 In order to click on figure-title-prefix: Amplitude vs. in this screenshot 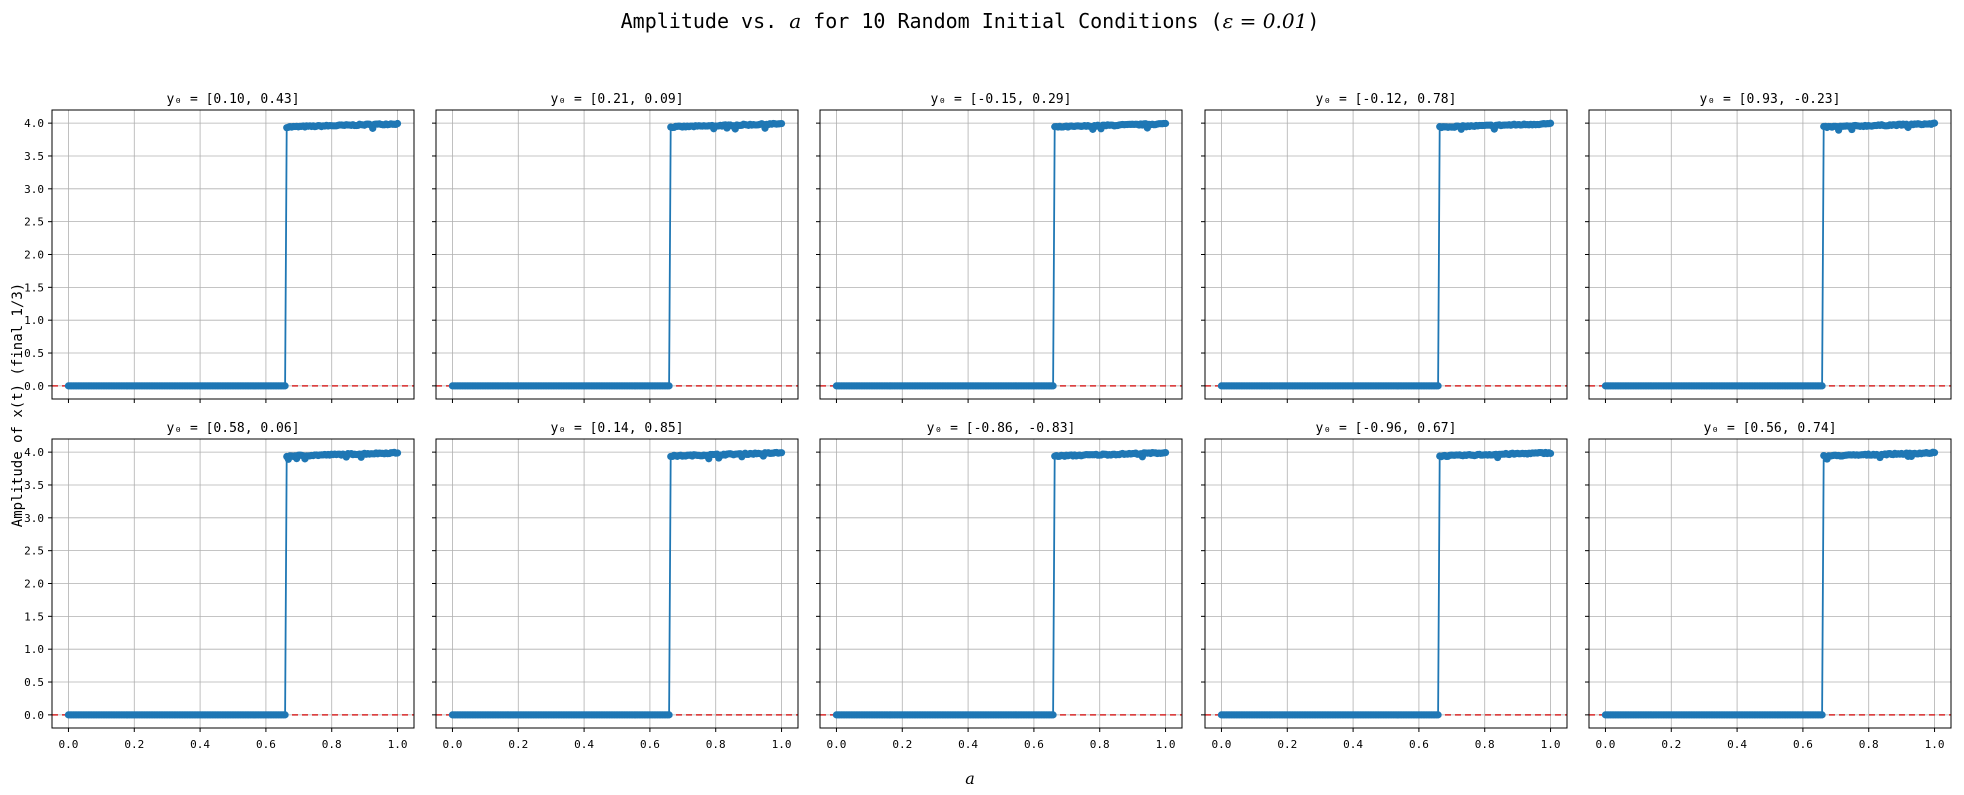, I will do `click(705, 21)`.